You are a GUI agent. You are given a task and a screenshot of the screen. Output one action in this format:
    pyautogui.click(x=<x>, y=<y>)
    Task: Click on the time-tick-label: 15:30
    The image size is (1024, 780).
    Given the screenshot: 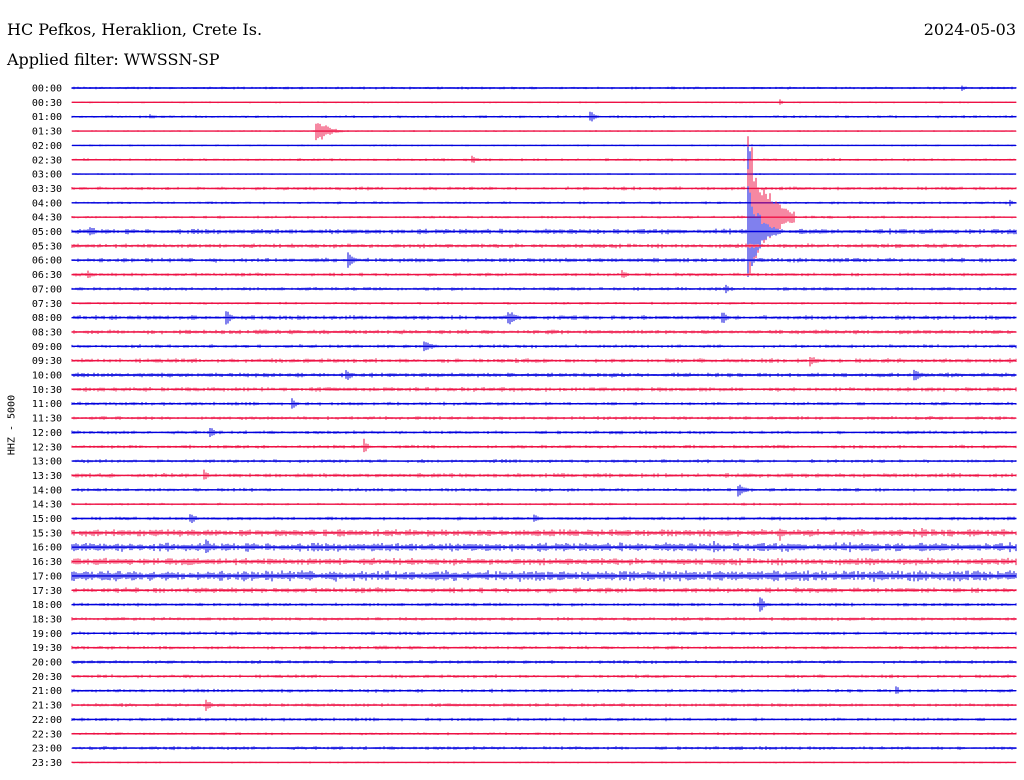 What is the action you would take?
    pyautogui.click(x=47, y=533)
    